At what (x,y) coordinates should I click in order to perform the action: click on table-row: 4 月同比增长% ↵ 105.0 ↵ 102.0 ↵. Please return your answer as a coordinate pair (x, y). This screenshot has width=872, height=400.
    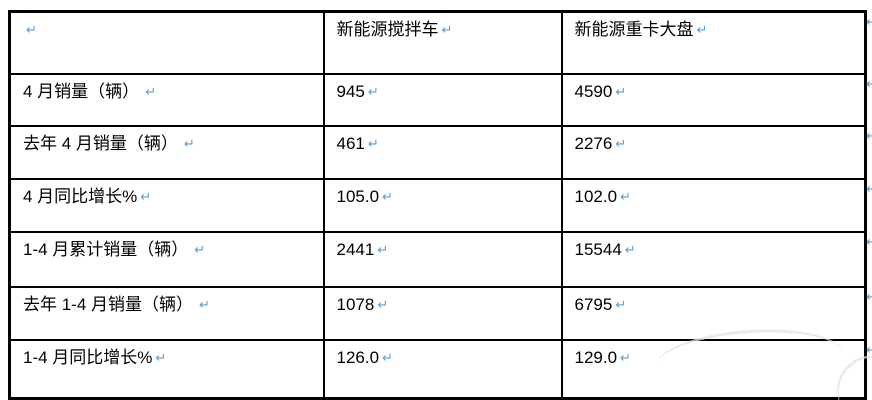
    Looking at the image, I should click on (437, 205).